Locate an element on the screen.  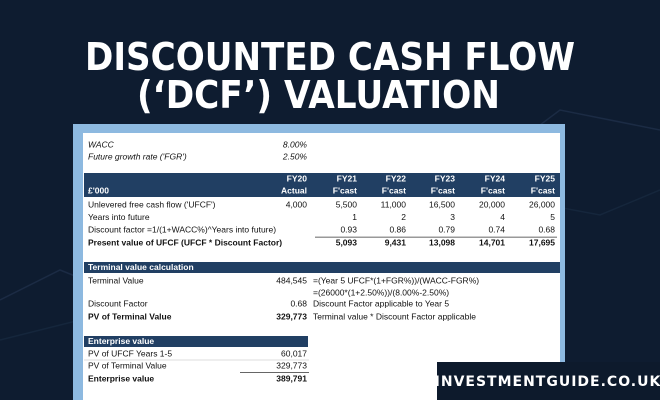
row-note: =(26000*(1+2.50%))/(8.00%-2.50%) is located at coordinates (381, 292).